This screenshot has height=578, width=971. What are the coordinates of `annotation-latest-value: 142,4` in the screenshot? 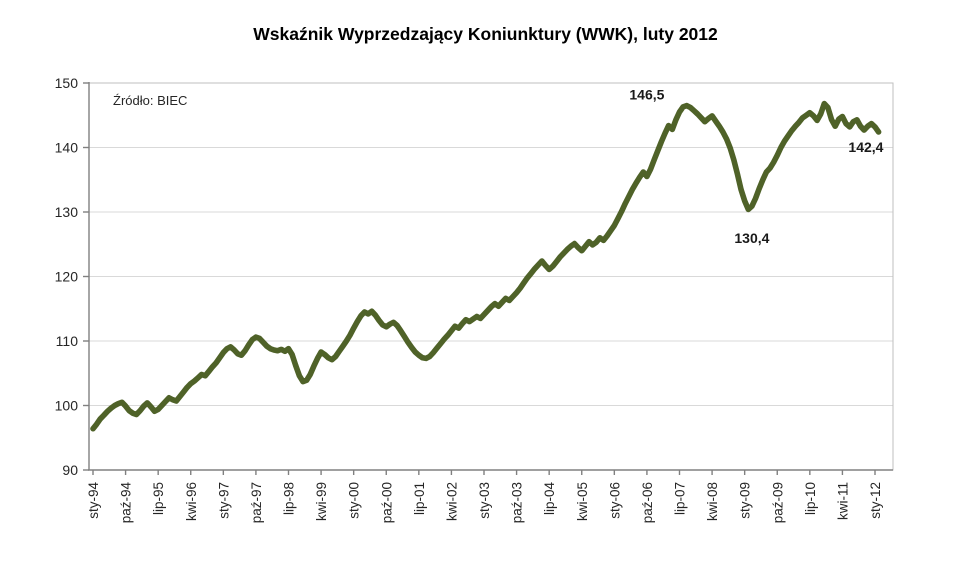 It's located at (865, 147).